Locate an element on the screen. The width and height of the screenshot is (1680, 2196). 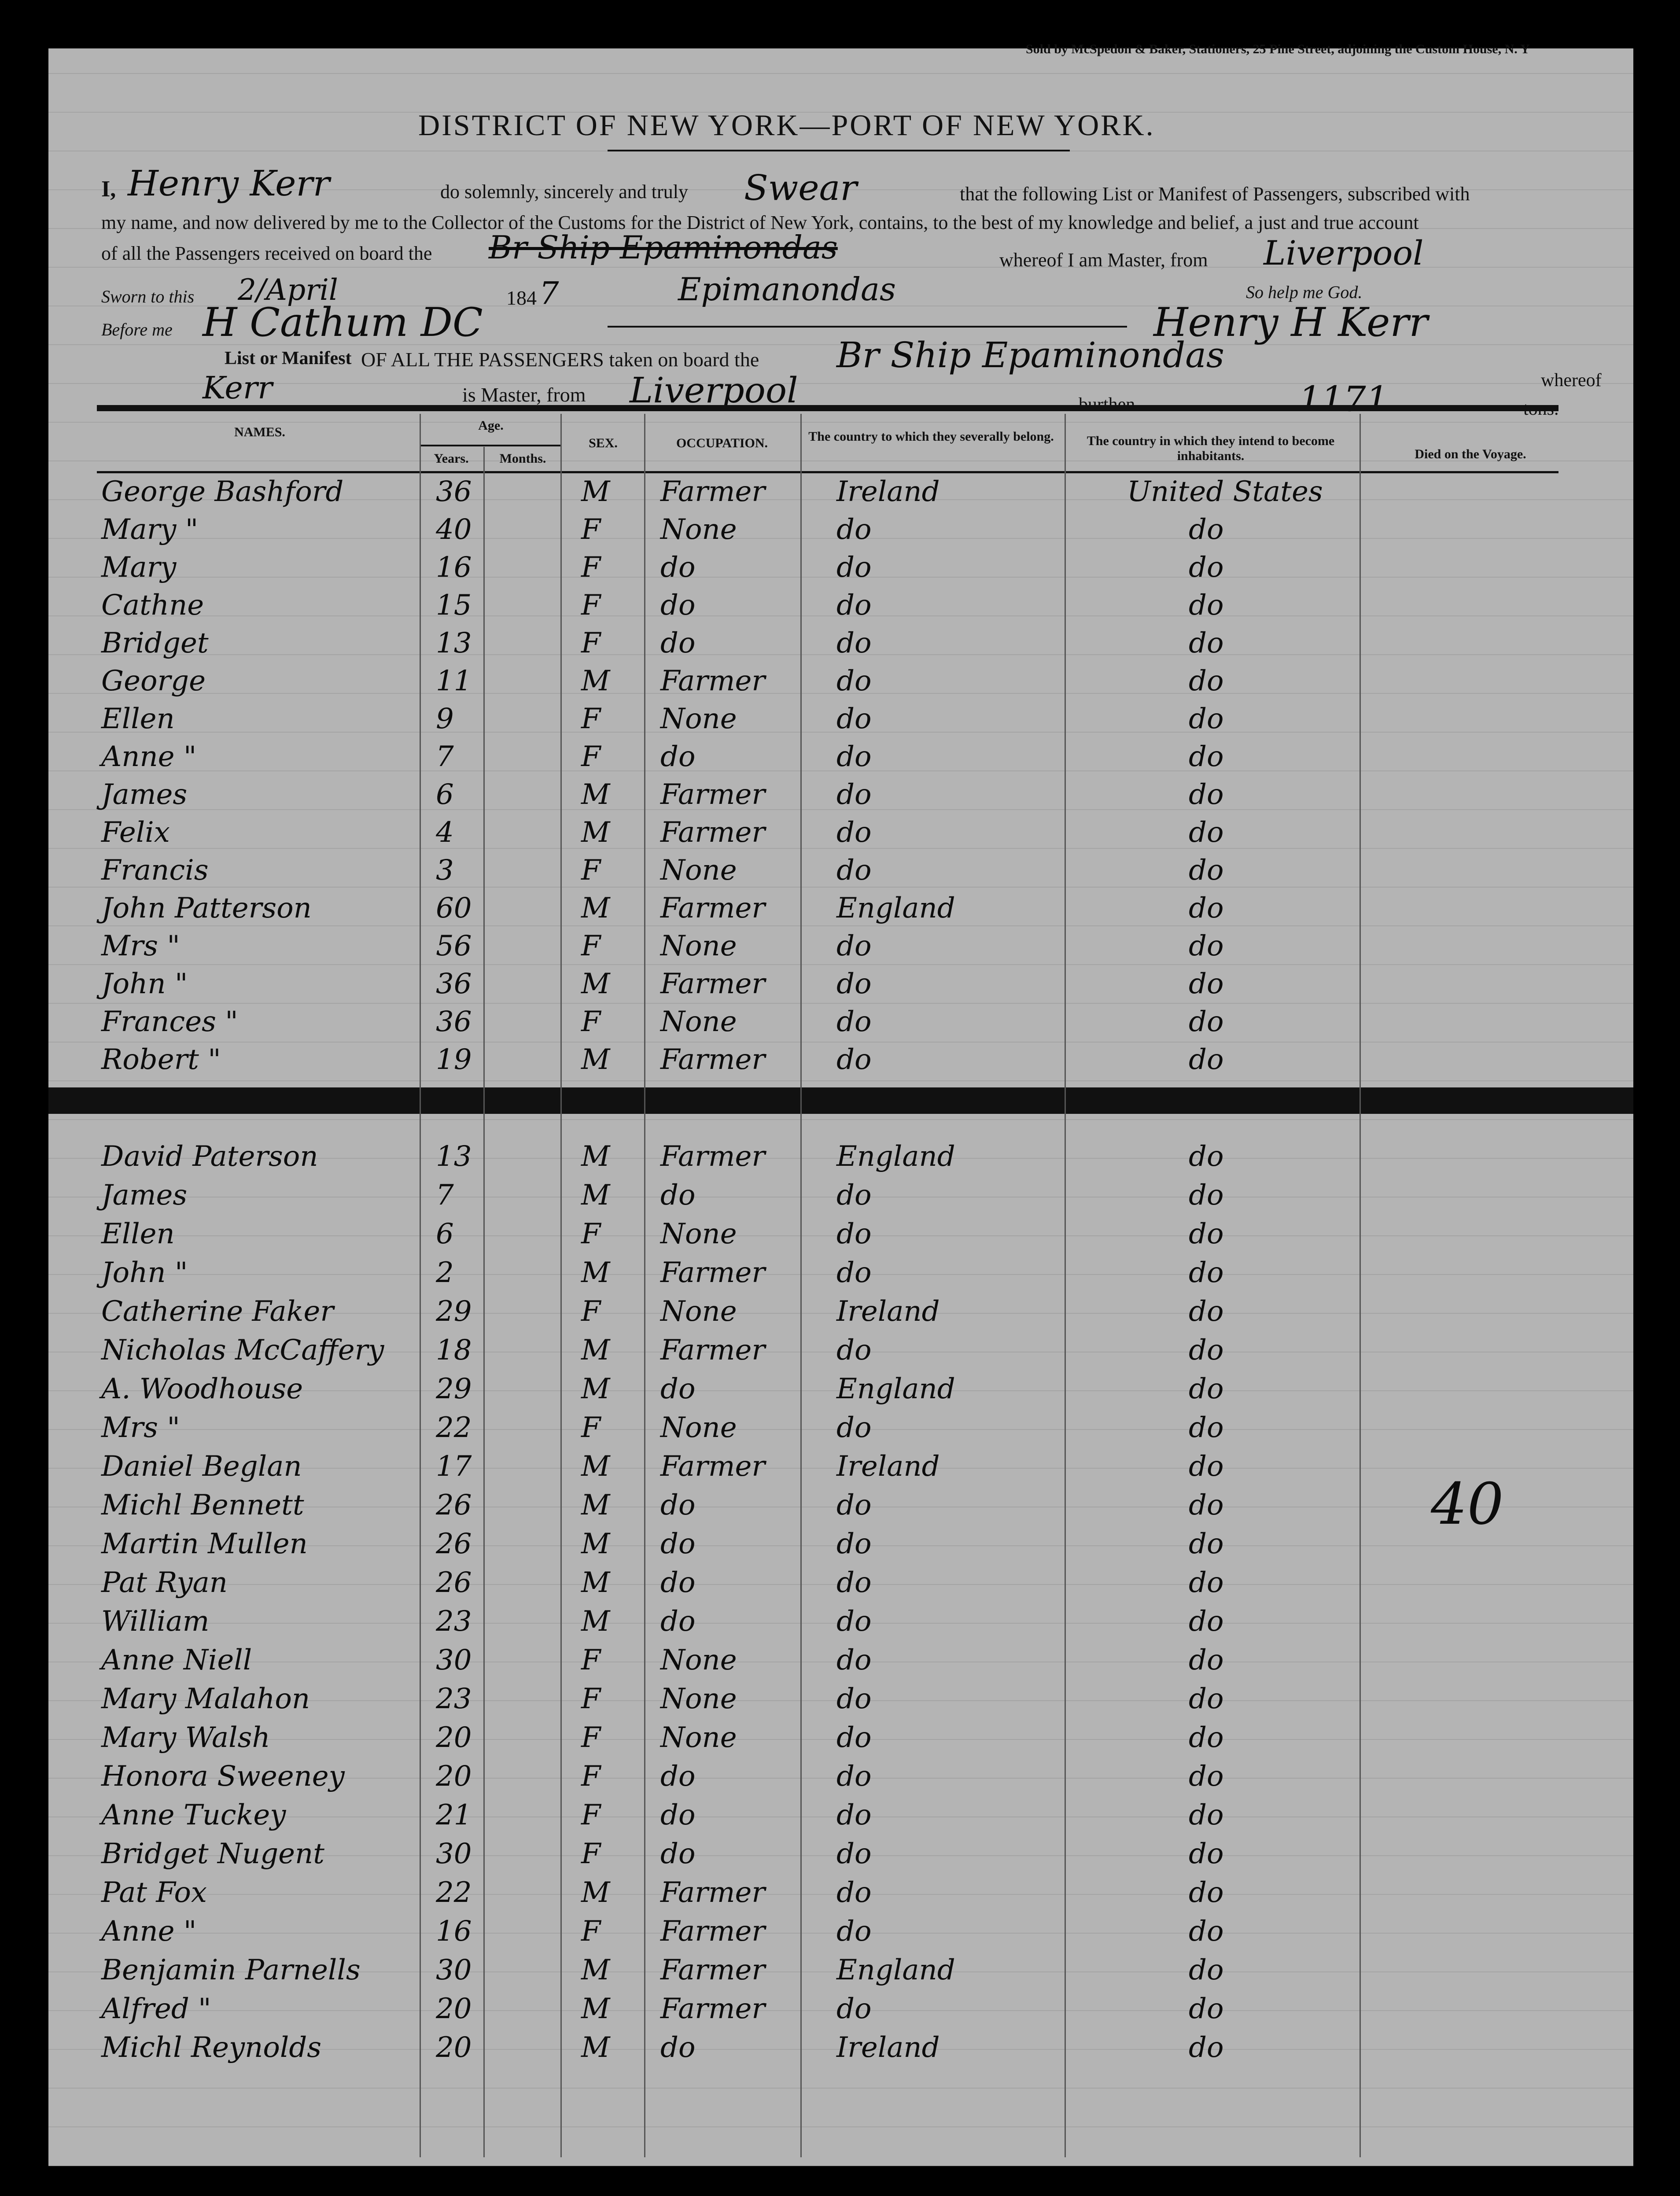
passenger-name: Bridget is located at coordinates (155, 643).